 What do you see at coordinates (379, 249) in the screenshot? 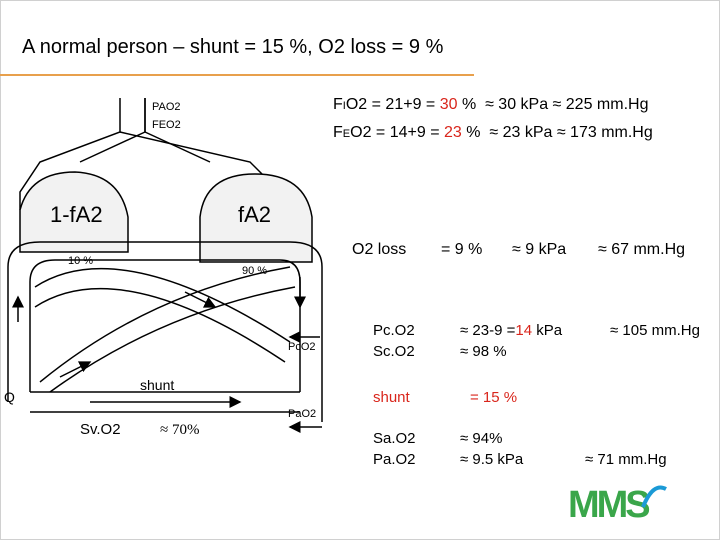
I see `o2loss-label: O2 loss` at bounding box center [379, 249].